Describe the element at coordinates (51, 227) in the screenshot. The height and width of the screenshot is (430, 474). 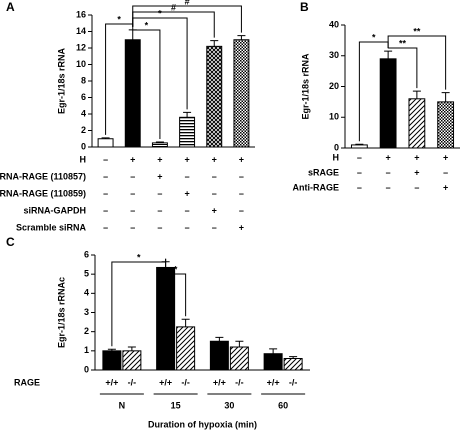
I see `condition-label: Scramble siRNA` at that location.